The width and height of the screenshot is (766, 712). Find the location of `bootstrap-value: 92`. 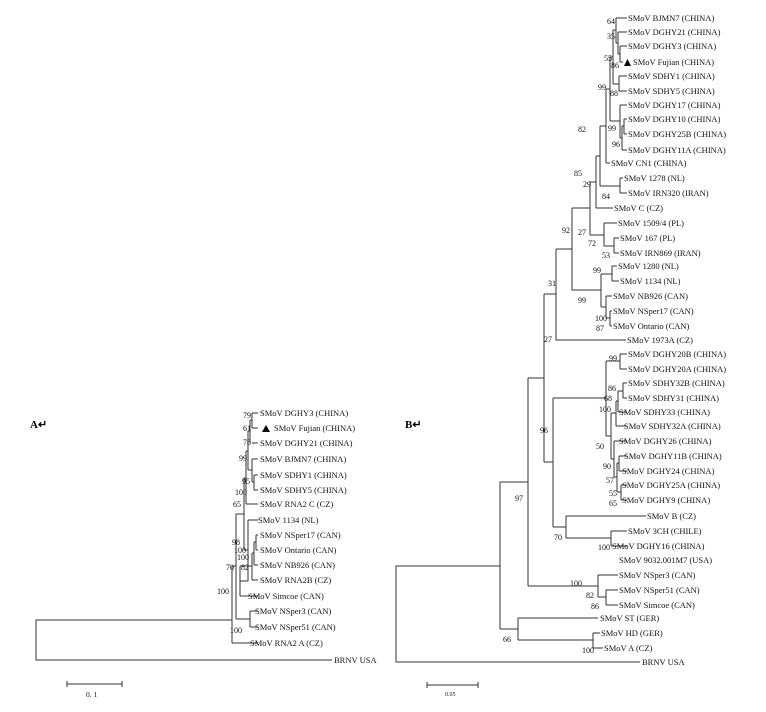

bootstrap-value: 92 is located at coordinates (566, 230).